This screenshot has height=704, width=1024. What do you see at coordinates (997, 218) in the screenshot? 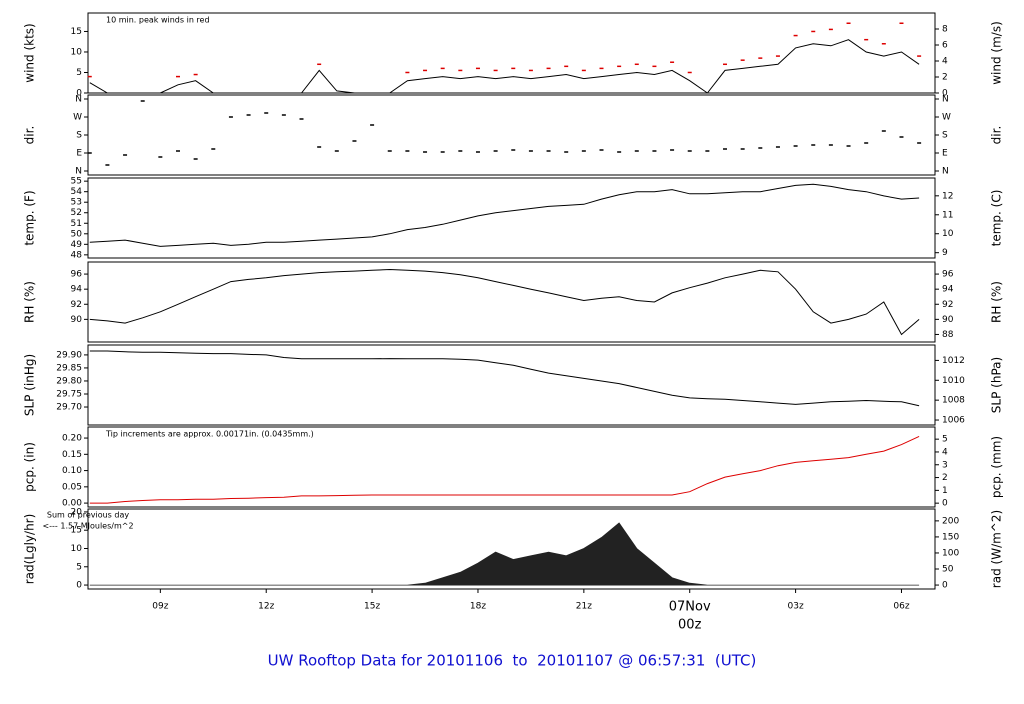
I see `y2-axis-label: temp. (C)` at bounding box center [997, 218].